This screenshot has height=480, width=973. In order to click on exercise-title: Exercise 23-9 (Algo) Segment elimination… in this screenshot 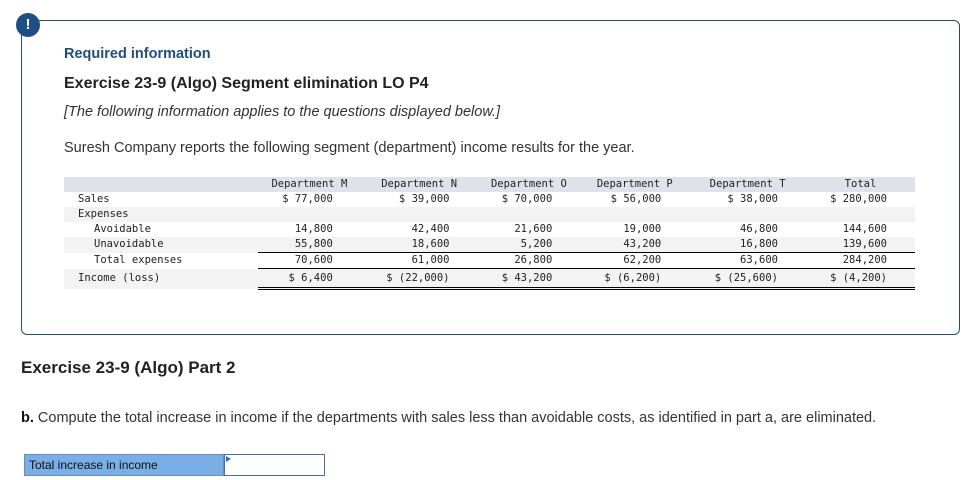, I will do `click(246, 83)`.